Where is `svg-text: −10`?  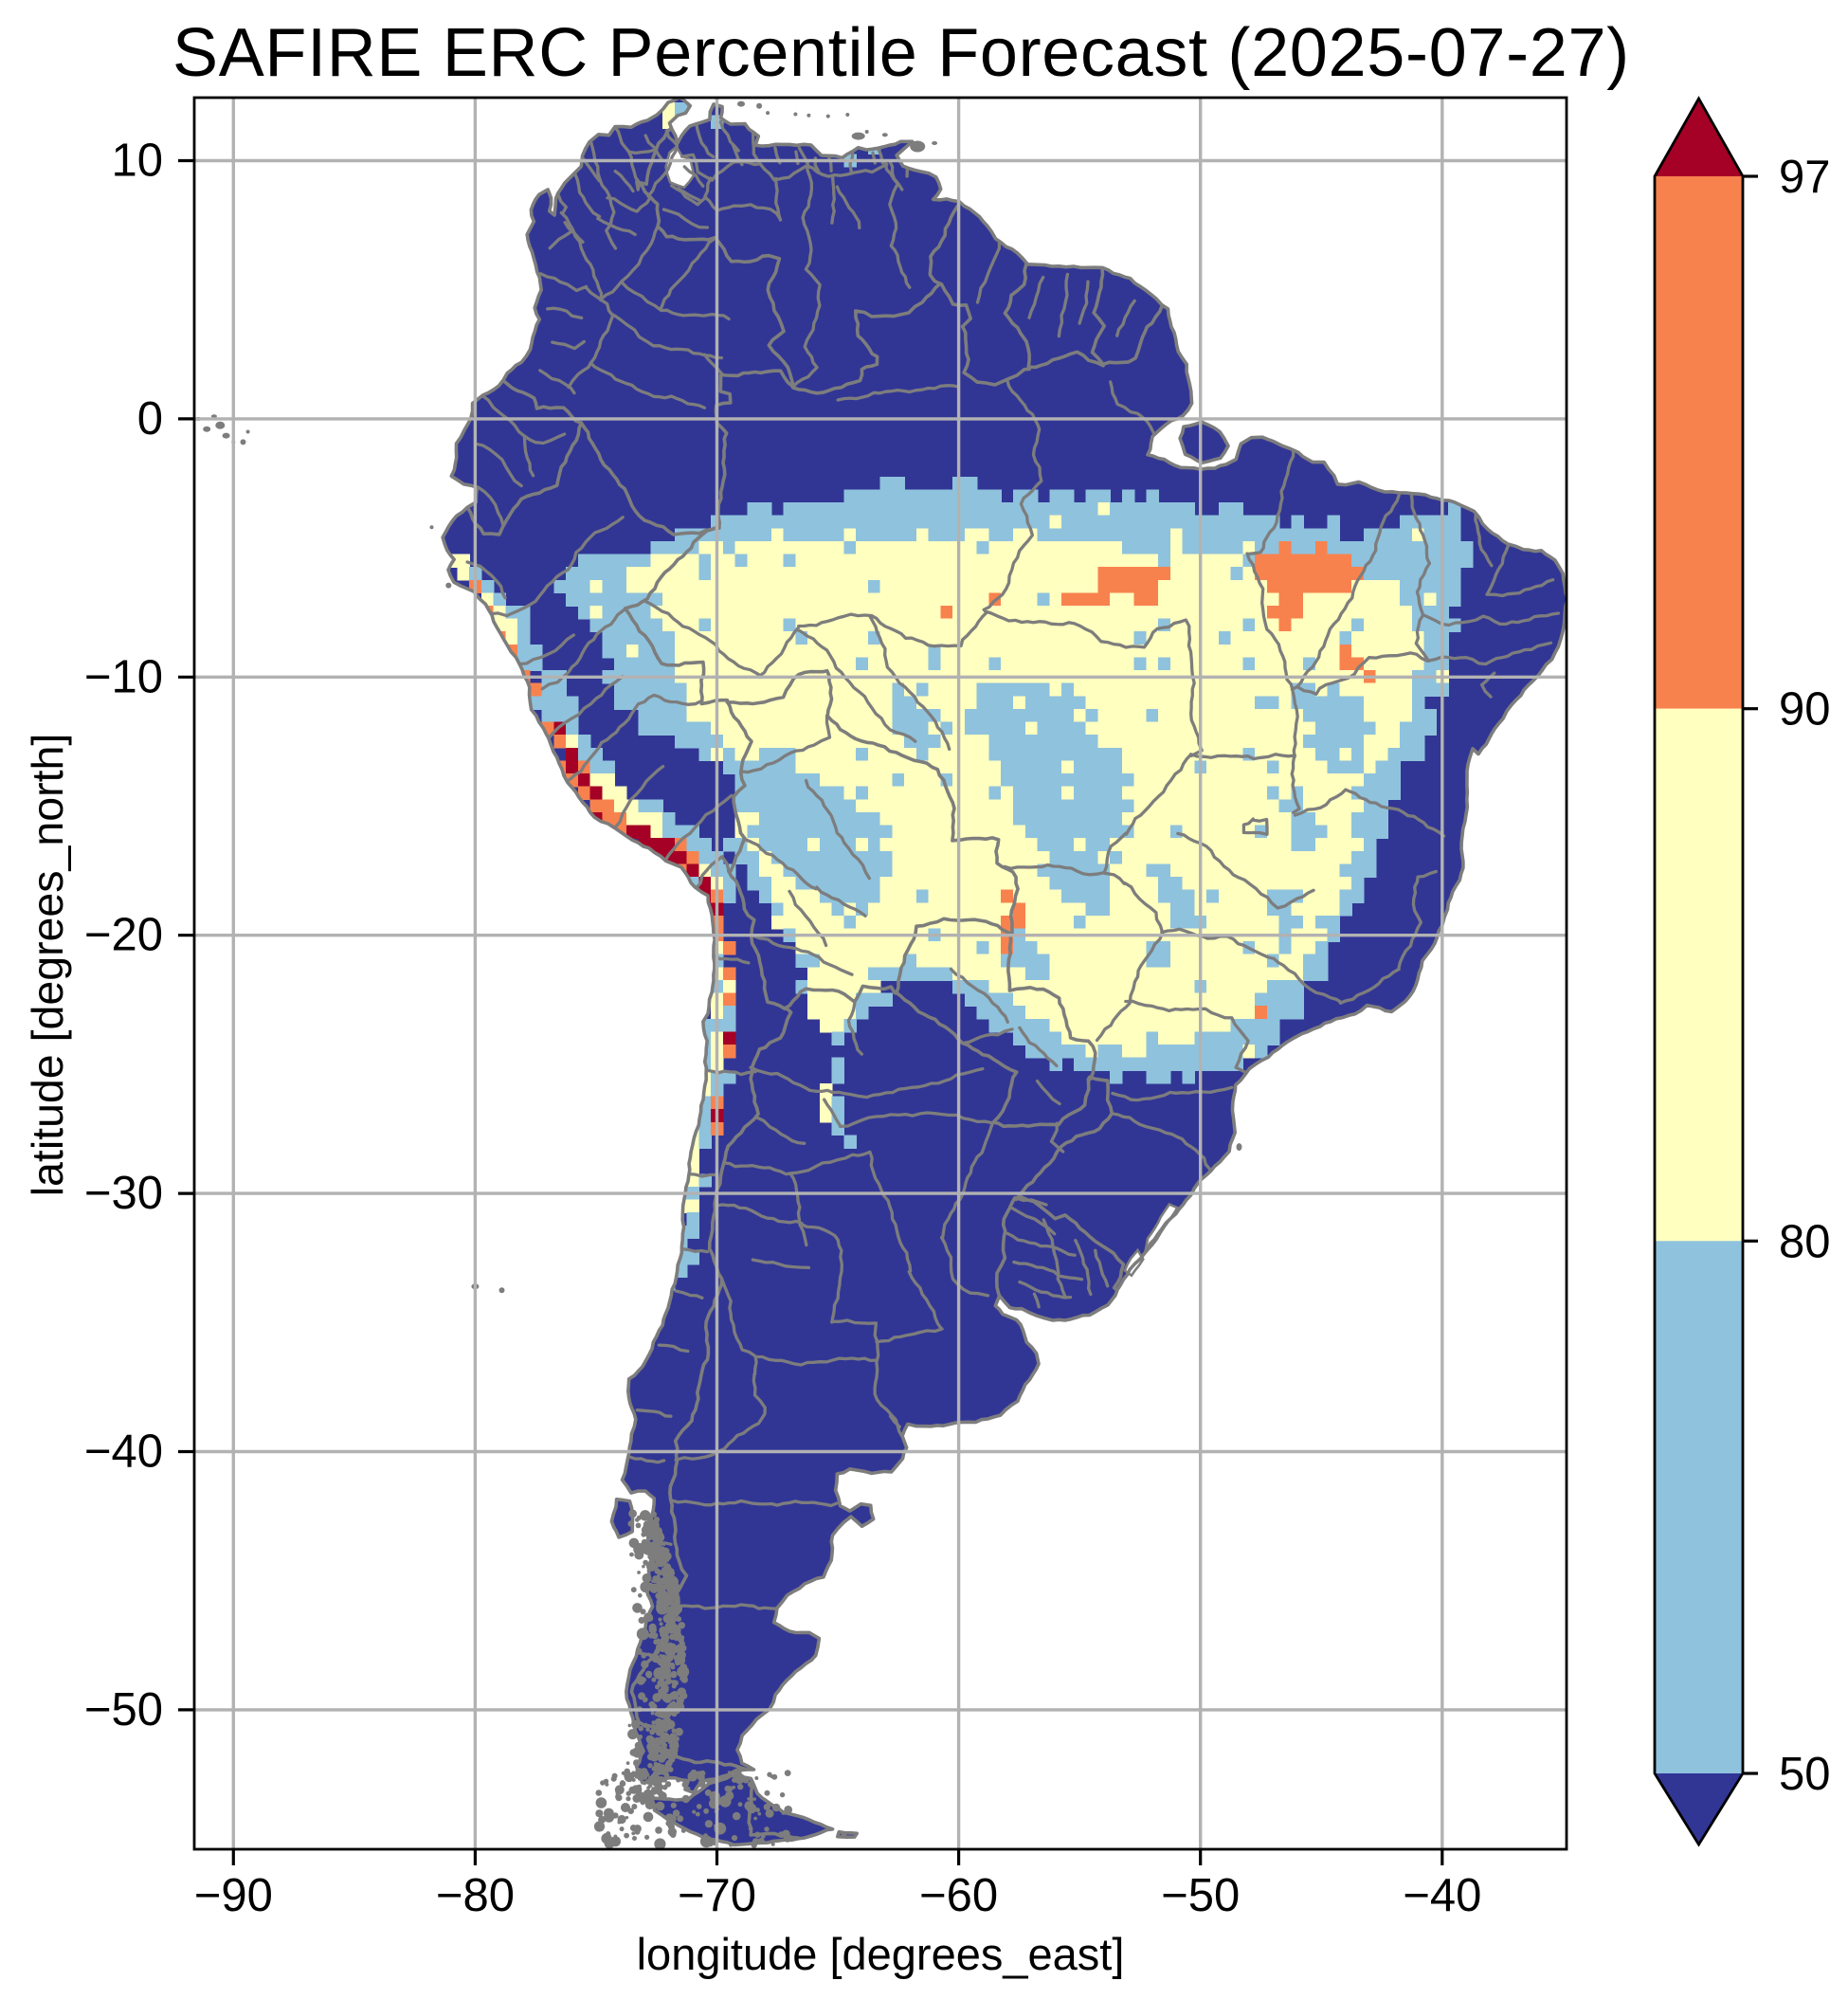
svg-text: −10 is located at coordinates (123, 677).